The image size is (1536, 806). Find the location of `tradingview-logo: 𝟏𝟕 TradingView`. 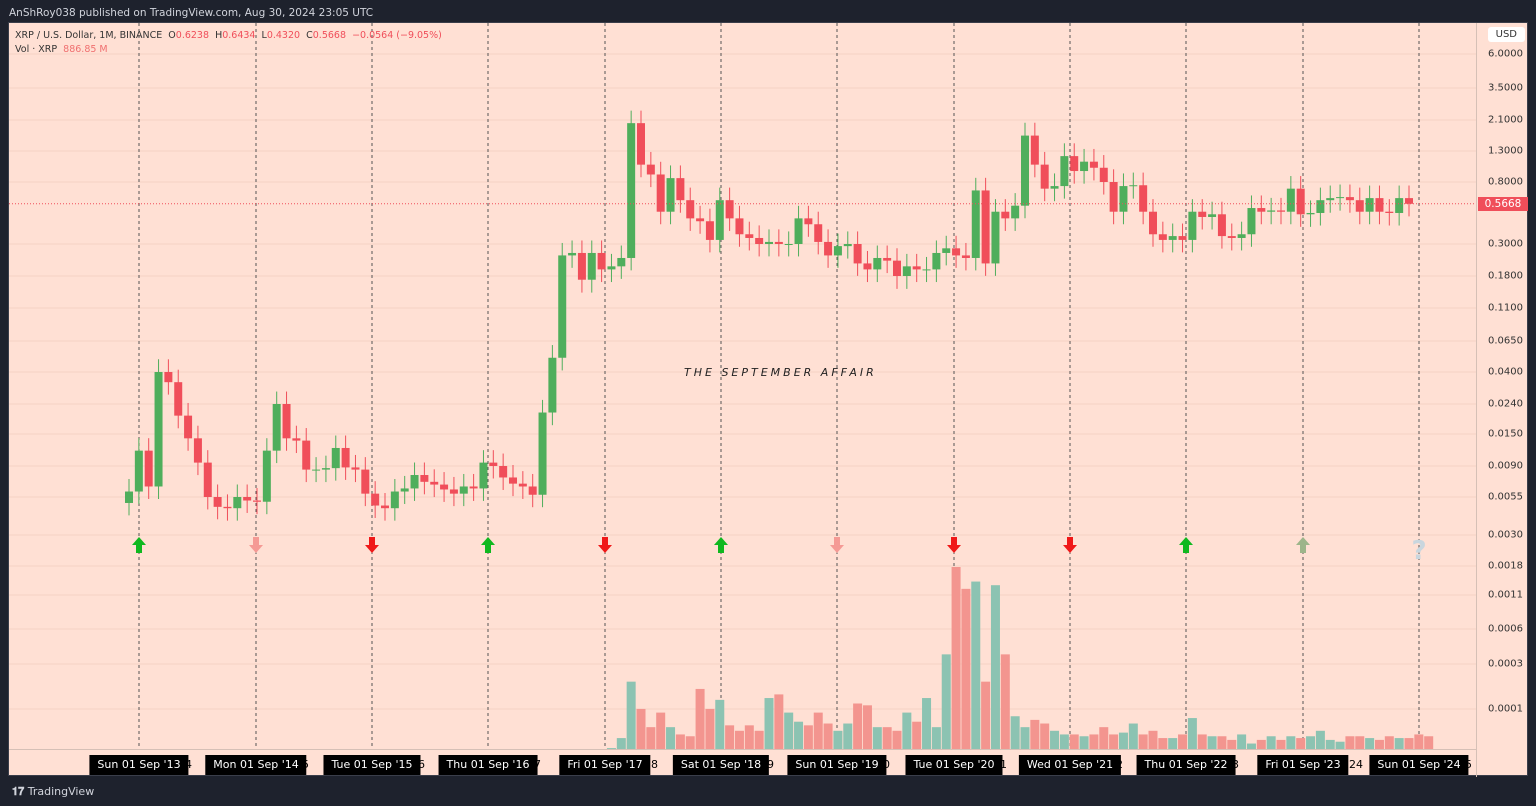

tradingview-logo: 𝟏𝟕 TradingView is located at coordinates (53, 791).